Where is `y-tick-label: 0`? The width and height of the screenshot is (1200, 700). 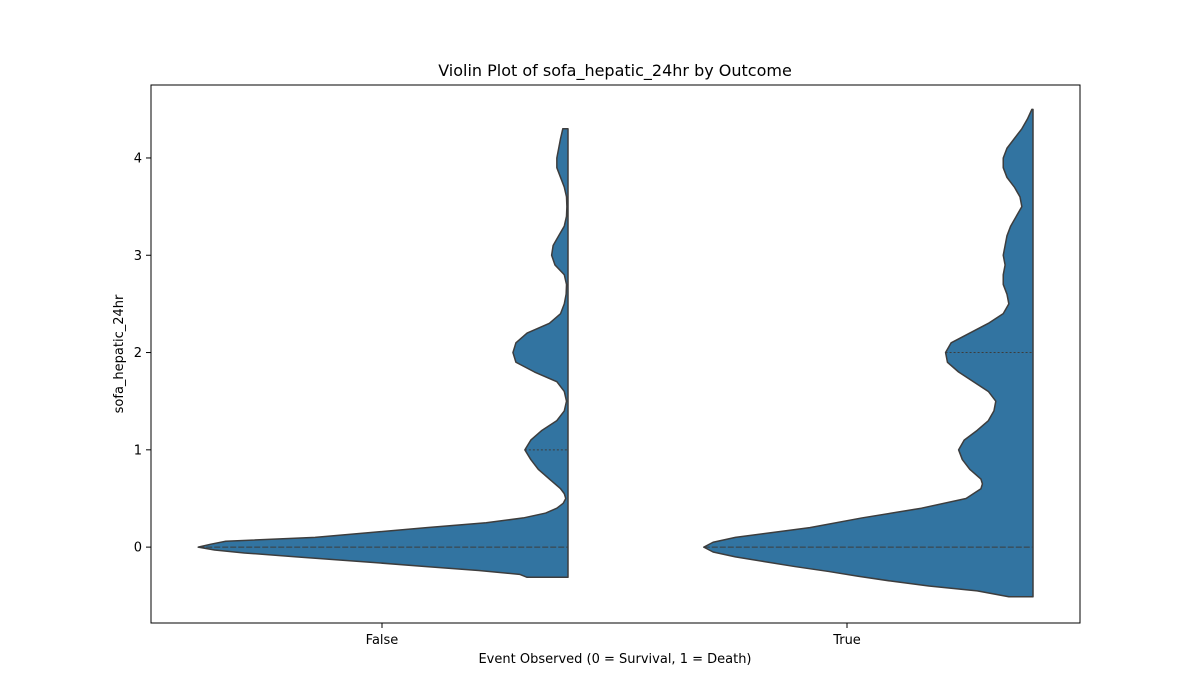
y-tick-label: 0 is located at coordinates (138, 548).